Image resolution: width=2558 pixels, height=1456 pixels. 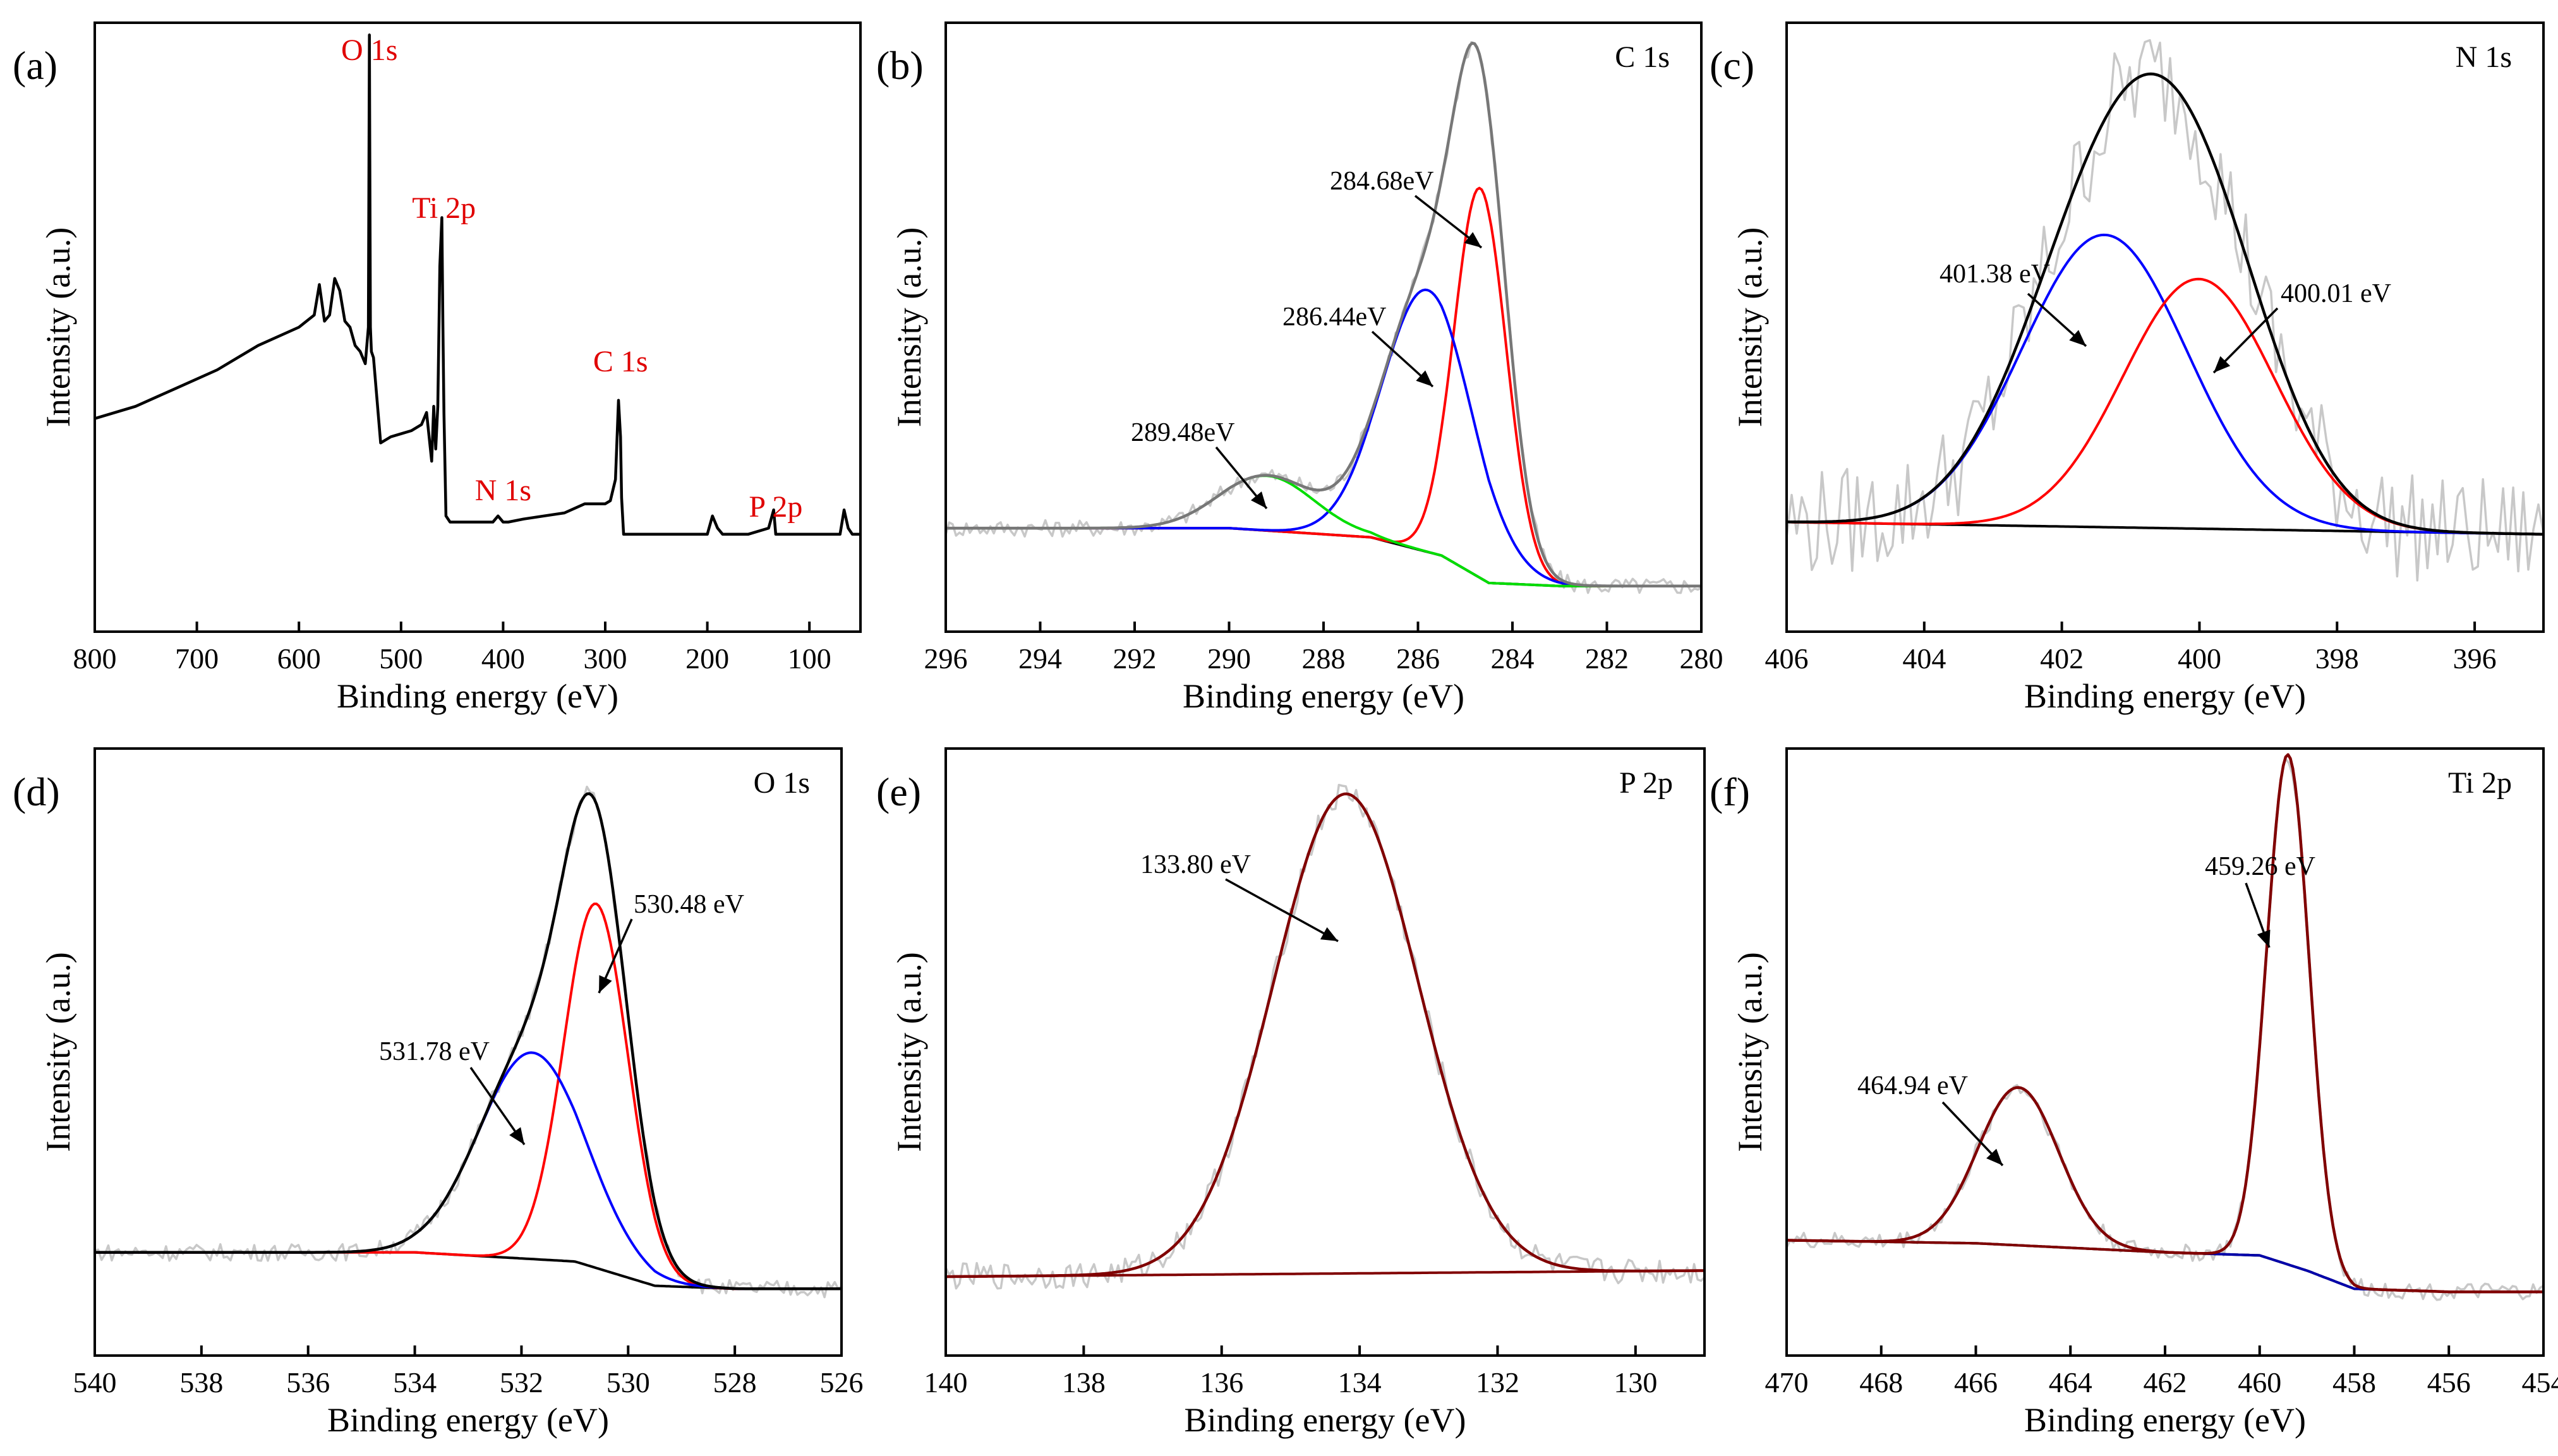 I want to click on x-tick-label: 282, so click(x=1607, y=658).